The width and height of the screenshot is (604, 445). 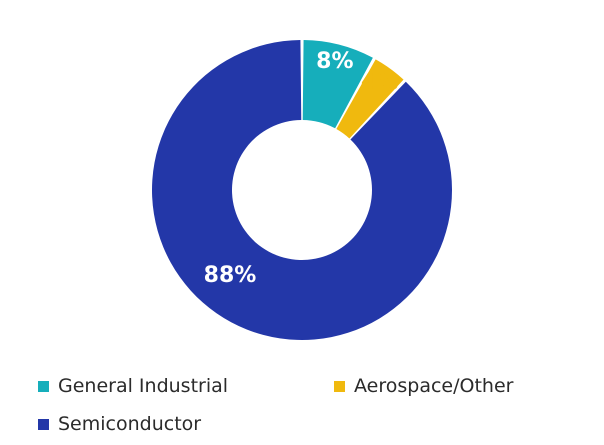 I want to click on slice-general-industrial, so click(x=337, y=84).